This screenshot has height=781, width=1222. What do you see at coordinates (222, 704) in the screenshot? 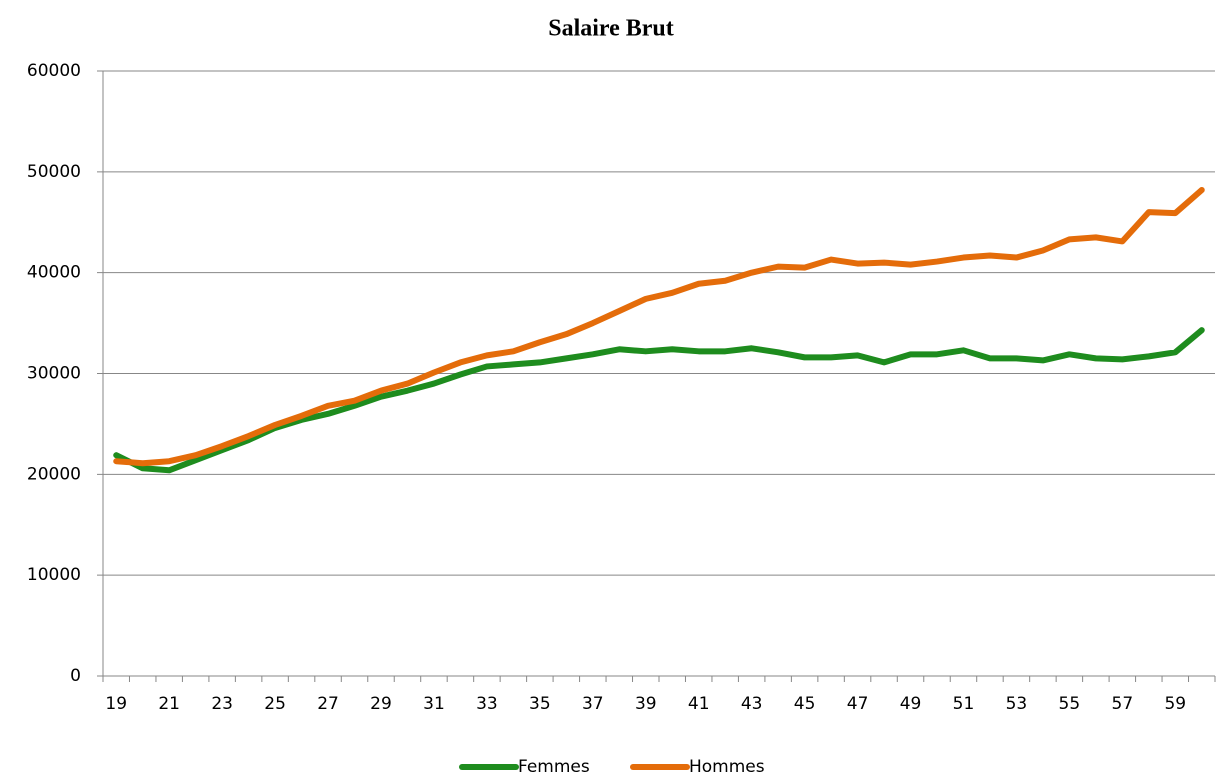
I see `x-tick-label: 23` at bounding box center [222, 704].